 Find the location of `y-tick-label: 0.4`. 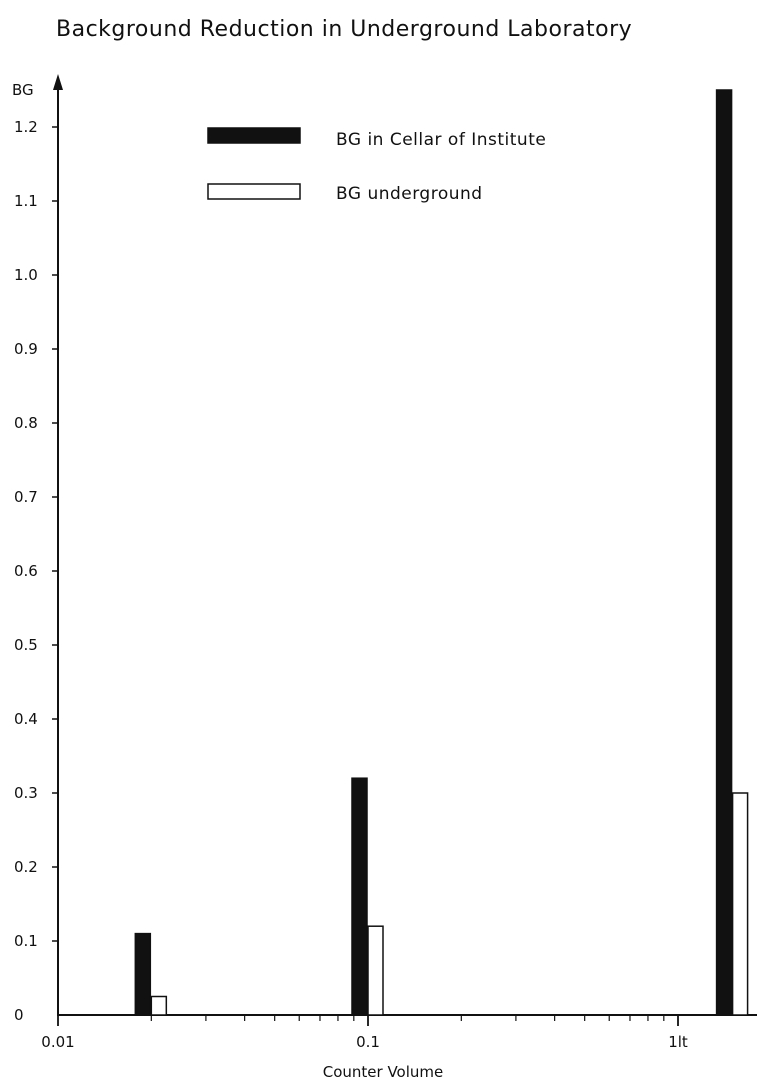

y-tick-label: 0.4 is located at coordinates (26, 719).